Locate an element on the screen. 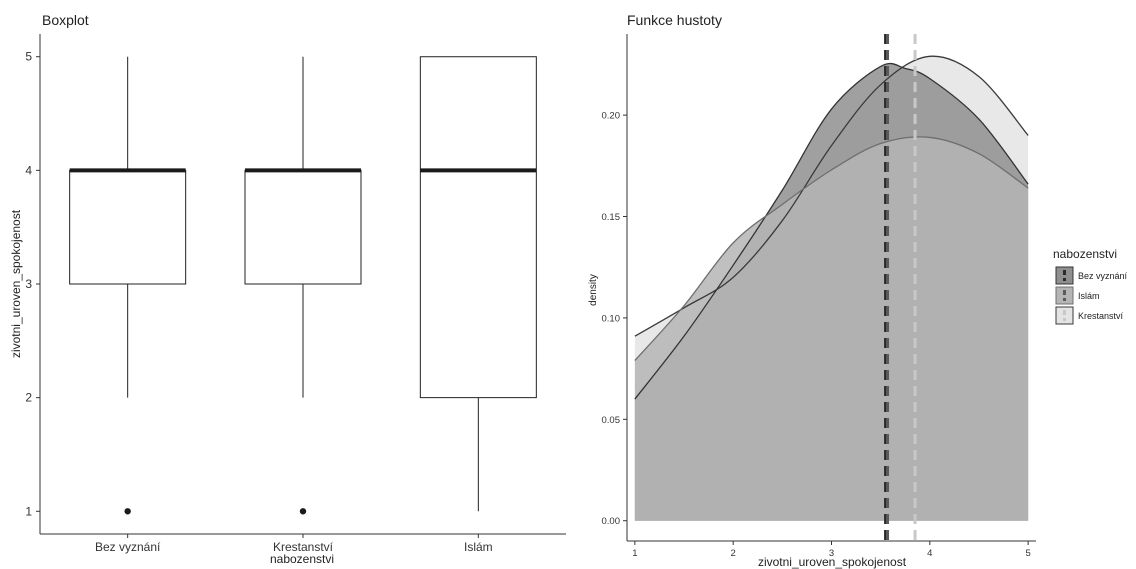 This screenshot has width=1136, height=569. legend: nabozenstvi Bez vyznání Islám Krestanství is located at coordinates (1090, 286).